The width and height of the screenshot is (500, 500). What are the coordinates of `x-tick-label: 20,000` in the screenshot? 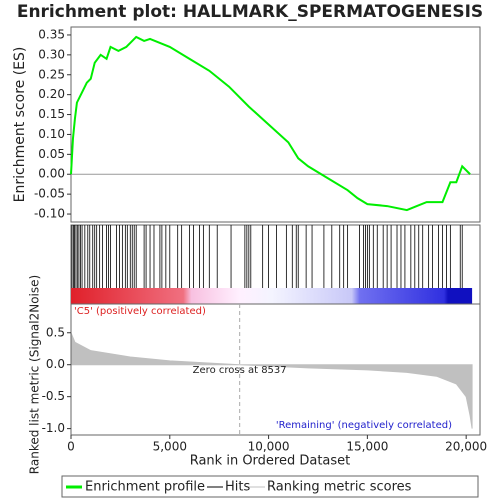 It's located at (466, 447).